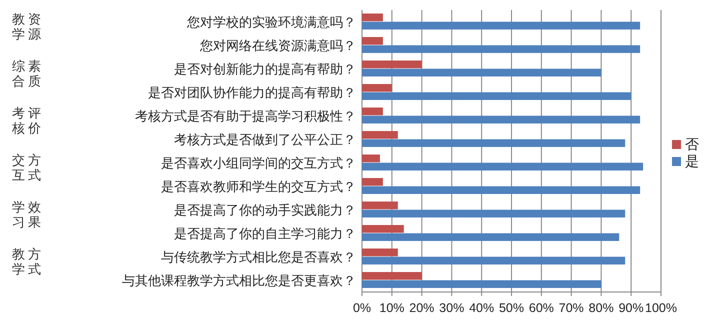 The width and height of the screenshot is (720, 320). What do you see at coordinates (245, 116) in the screenshot?
I see `y-tick-label: 考核方式是否有助于提高学习积极性？` at bounding box center [245, 116].